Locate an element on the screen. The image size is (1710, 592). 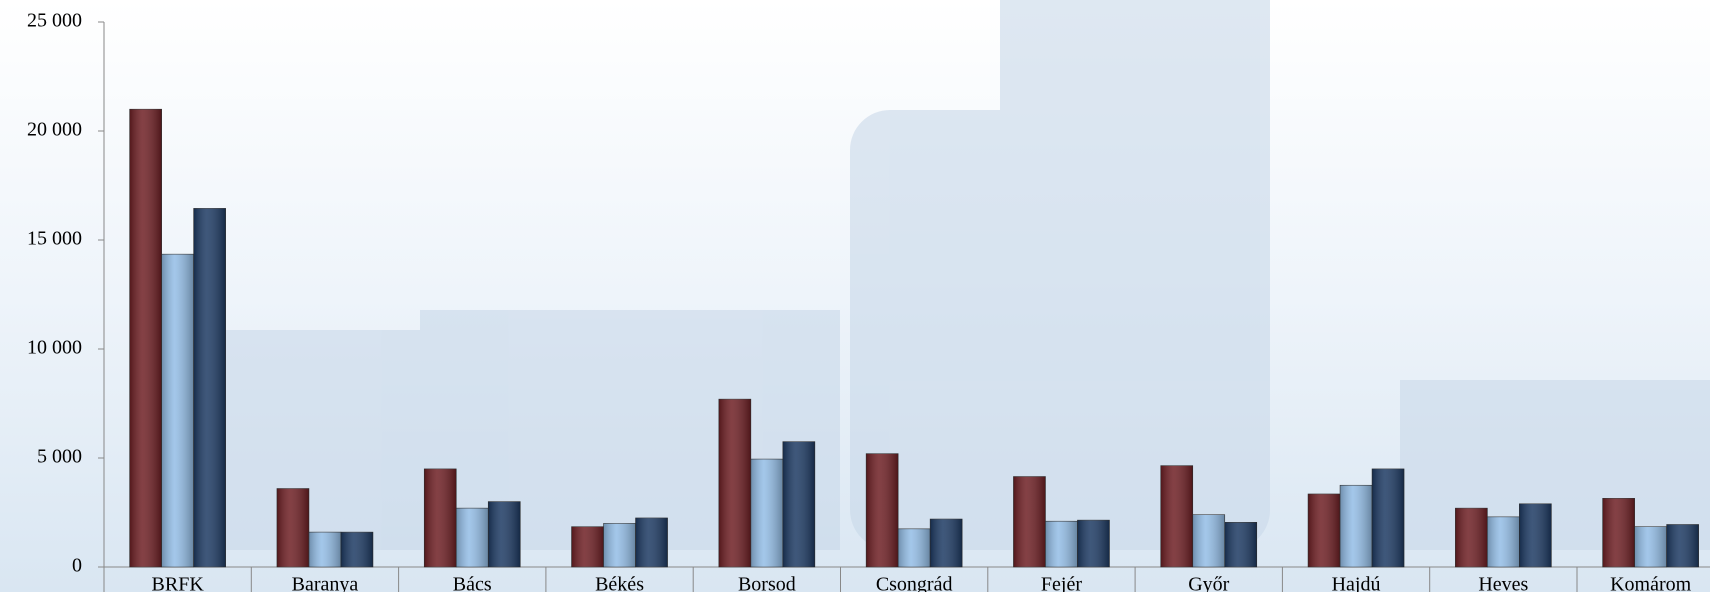
x-tick-label: Fejér is located at coordinates (1061, 583).